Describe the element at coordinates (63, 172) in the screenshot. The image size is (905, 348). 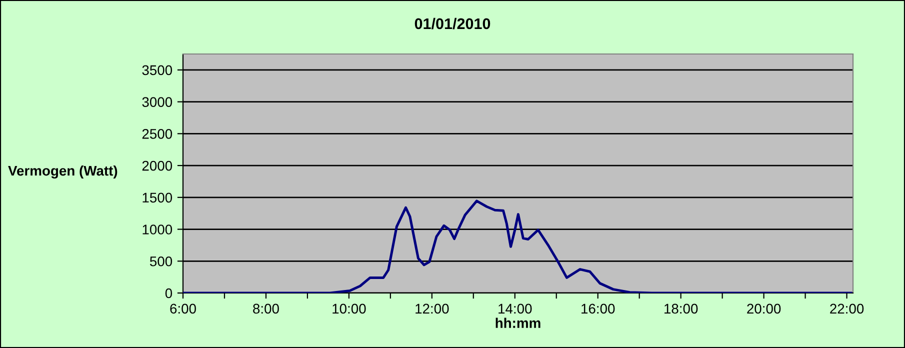
I see `y-axis-title: Vermogen (Watt)` at that location.